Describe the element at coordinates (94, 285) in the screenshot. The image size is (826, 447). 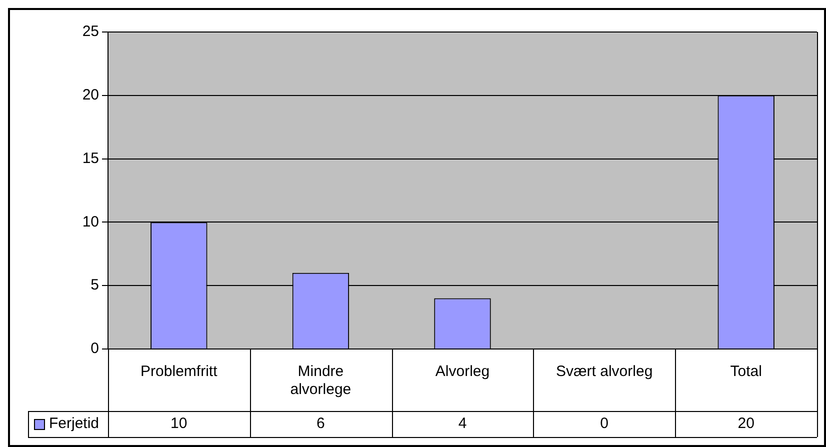
I see `y-tick-label: 5` at that location.